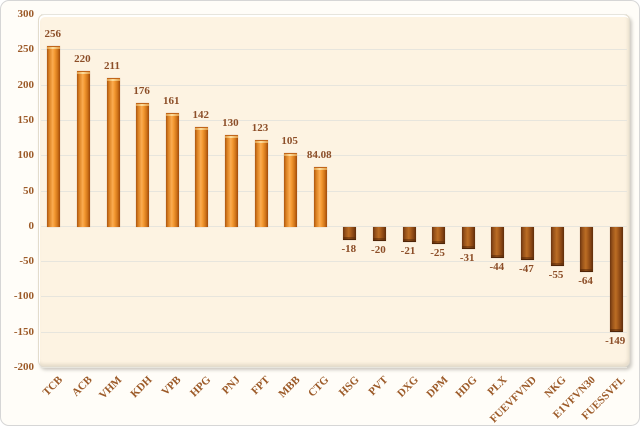 The width and height of the screenshot is (640, 426). What do you see at coordinates (141, 387) in the screenshot?
I see `category-label-KDH: KDH` at bounding box center [141, 387].